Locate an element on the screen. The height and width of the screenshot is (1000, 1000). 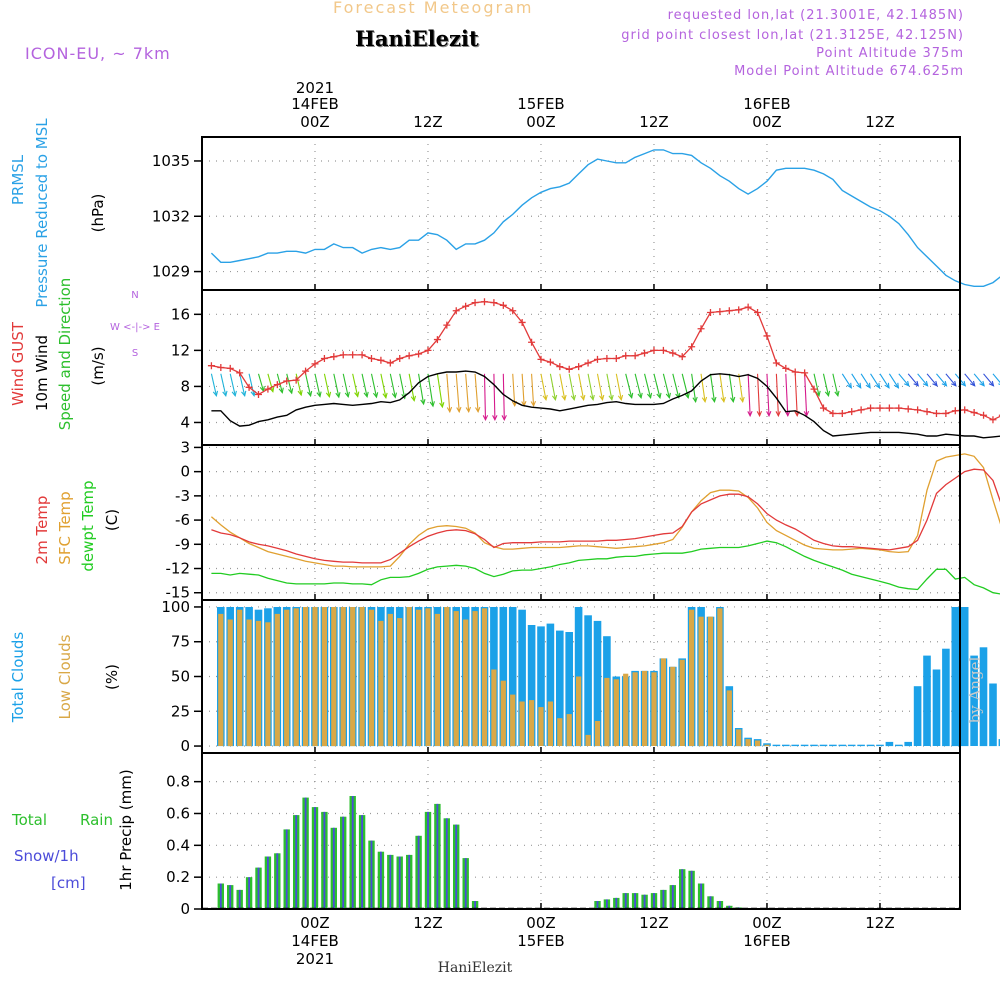
compass-west-east: W <-|-> E is located at coordinates (135, 327).